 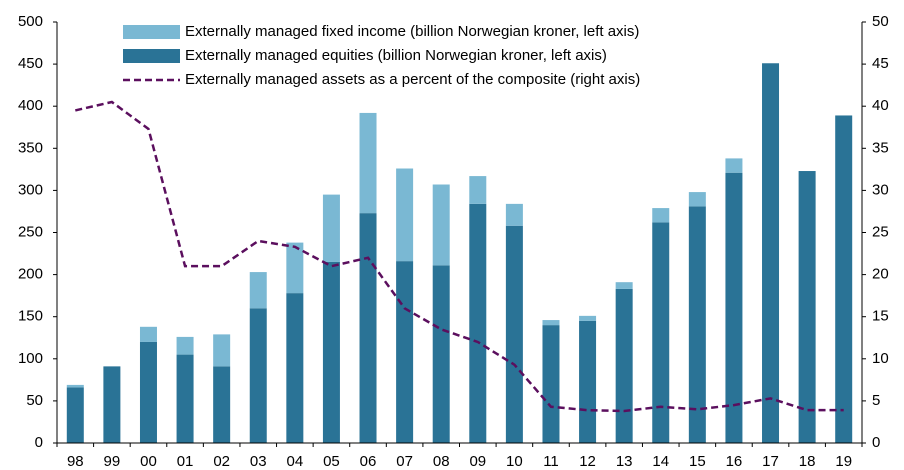 What do you see at coordinates (30, 147) in the screenshot?
I see `y-tick-label: 350` at bounding box center [30, 147].